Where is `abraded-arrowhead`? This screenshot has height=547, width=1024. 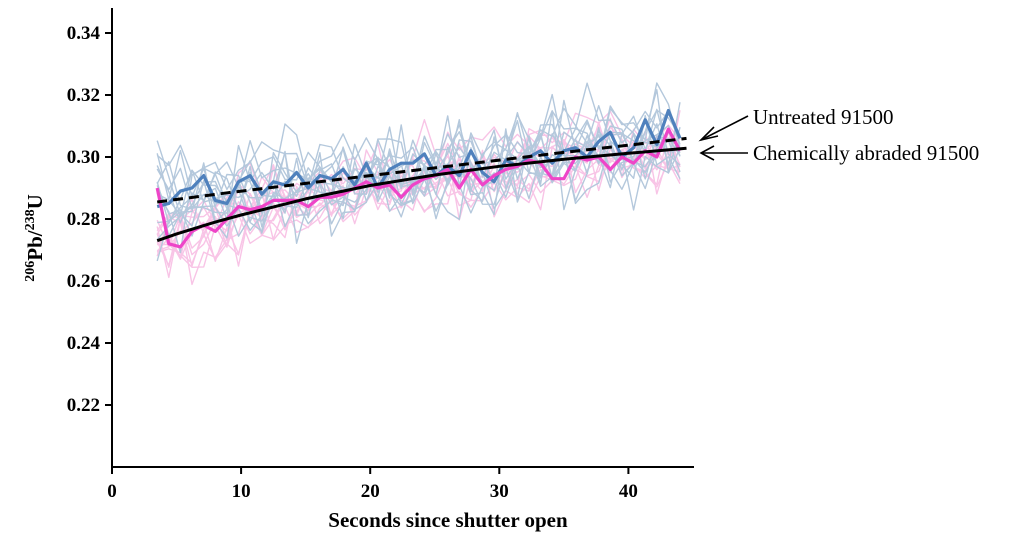 abraded-arrowhead is located at coordinates (707, 153).